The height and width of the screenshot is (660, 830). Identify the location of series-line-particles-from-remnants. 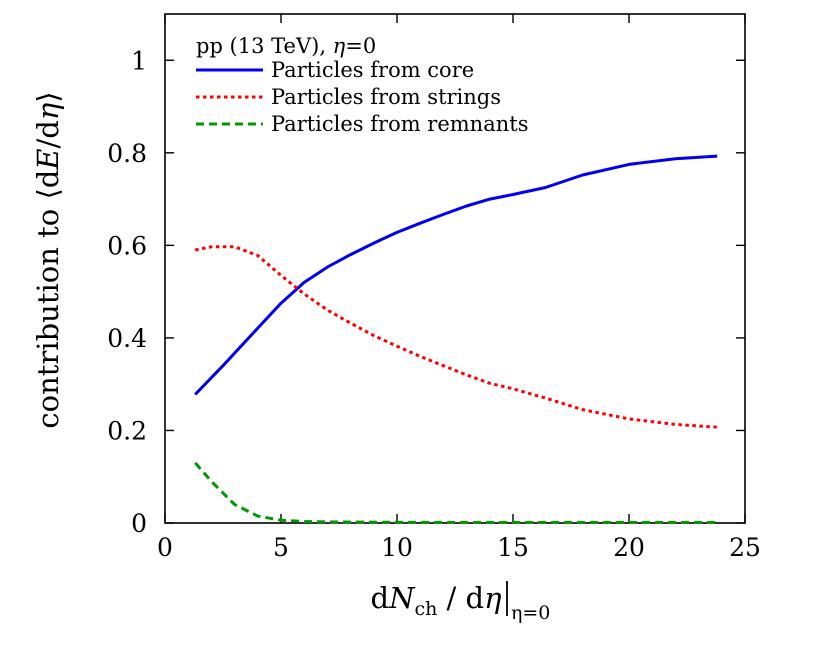
(456, 492).